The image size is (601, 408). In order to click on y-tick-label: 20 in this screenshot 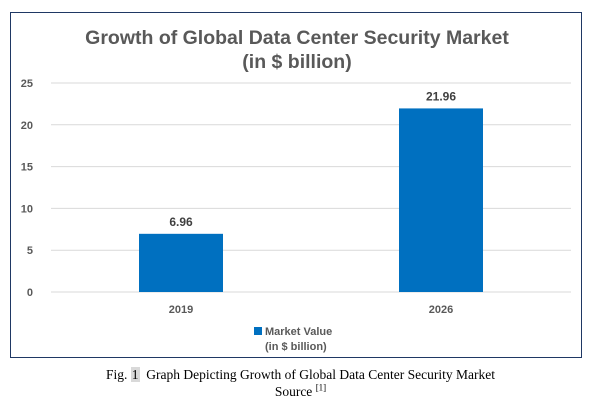, I will do `click(27, 126)`.